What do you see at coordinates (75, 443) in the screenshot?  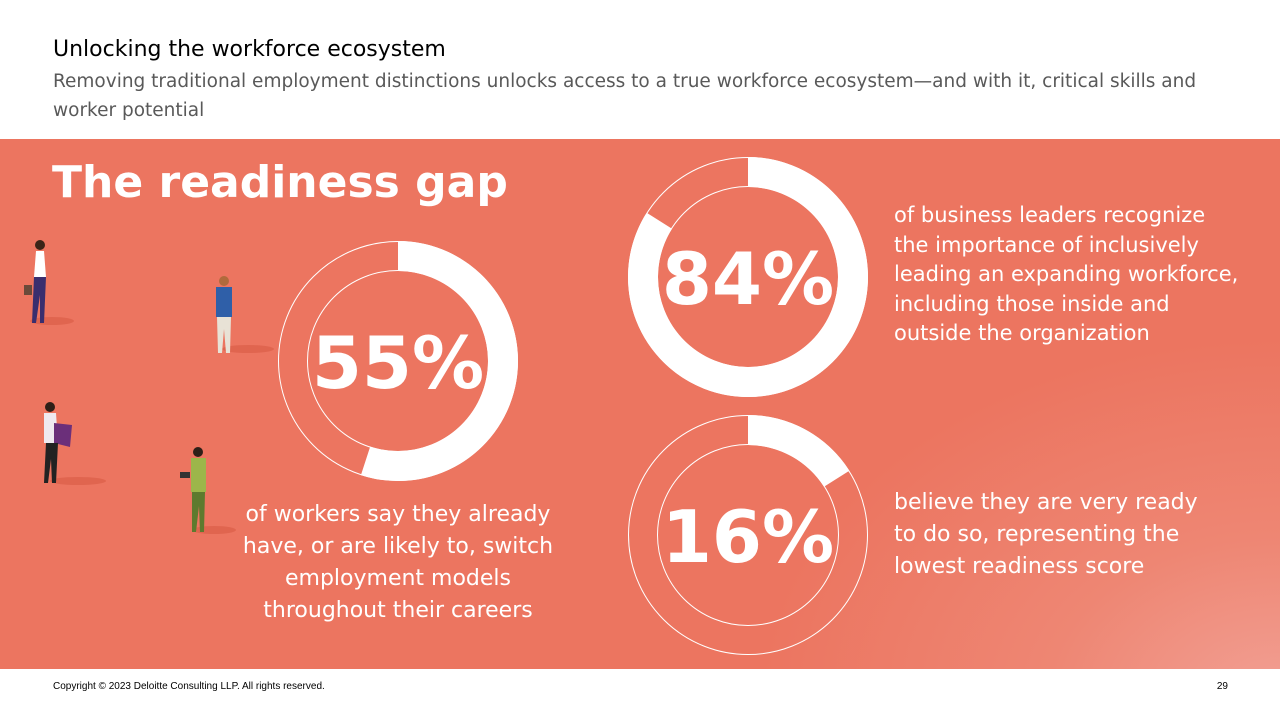 I see `walking-woman-bag-illustration` at bounding box center [75, 443].